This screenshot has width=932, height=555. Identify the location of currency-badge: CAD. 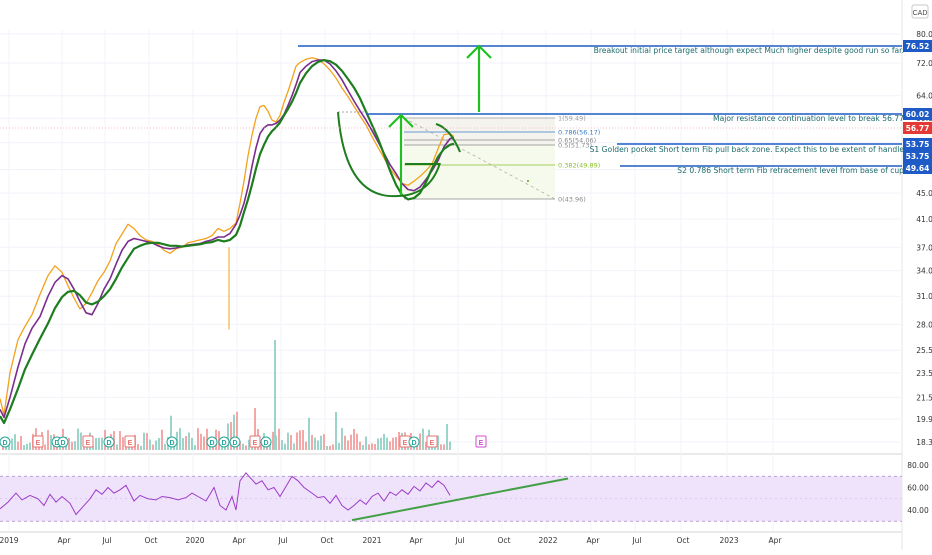
(920, 11).